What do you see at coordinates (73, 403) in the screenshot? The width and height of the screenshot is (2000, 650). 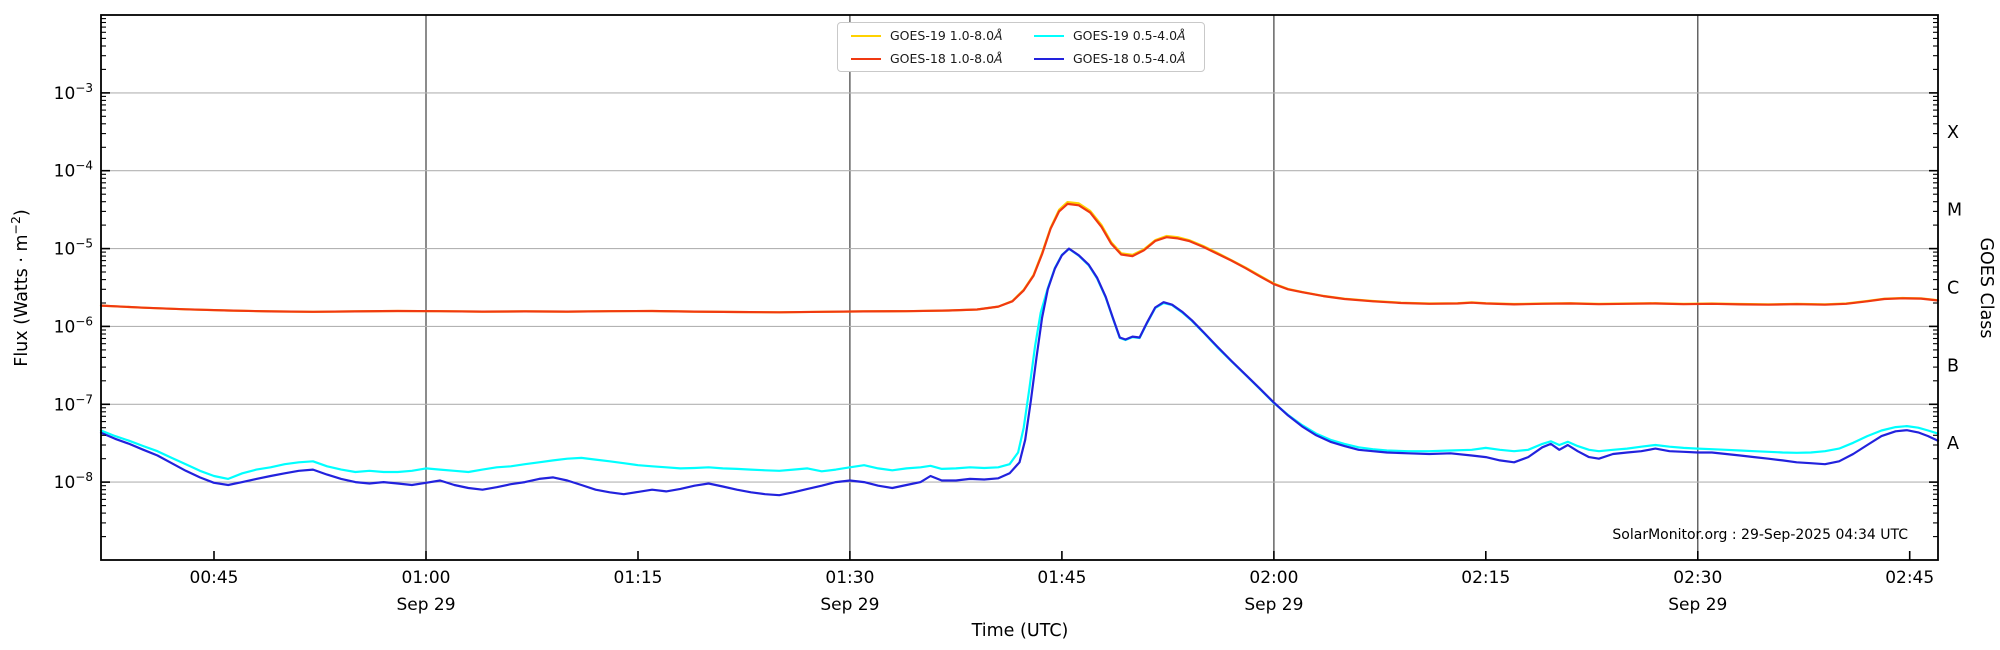 I see `svg-text: 10⁻⁷` at bounding box center [73, 403].